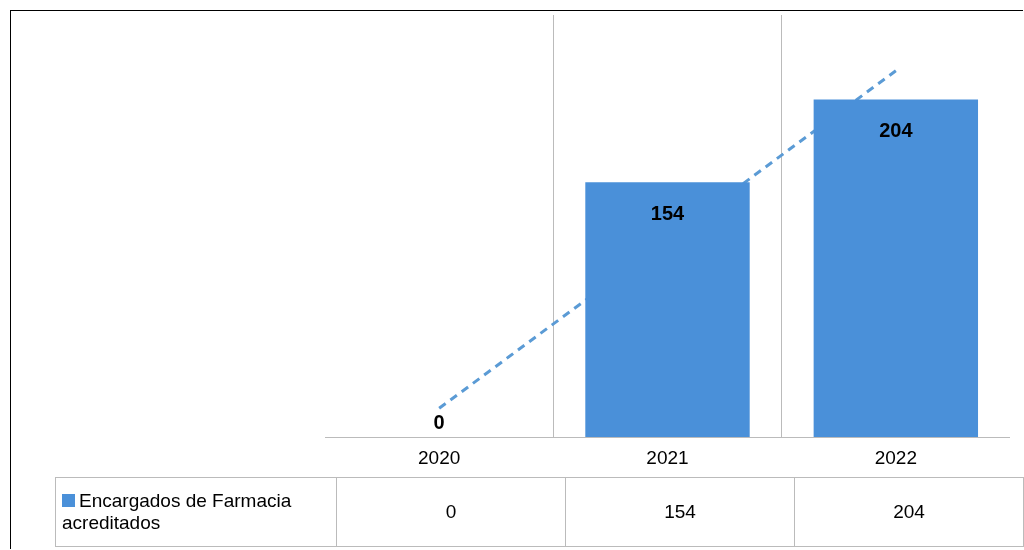 Image resolution: width=1024 pixels, height=550 pixels. What do you see at coordinates (896, 129) in the screenshot?
I see `annotation: 204` at bounding box center [896, 129].